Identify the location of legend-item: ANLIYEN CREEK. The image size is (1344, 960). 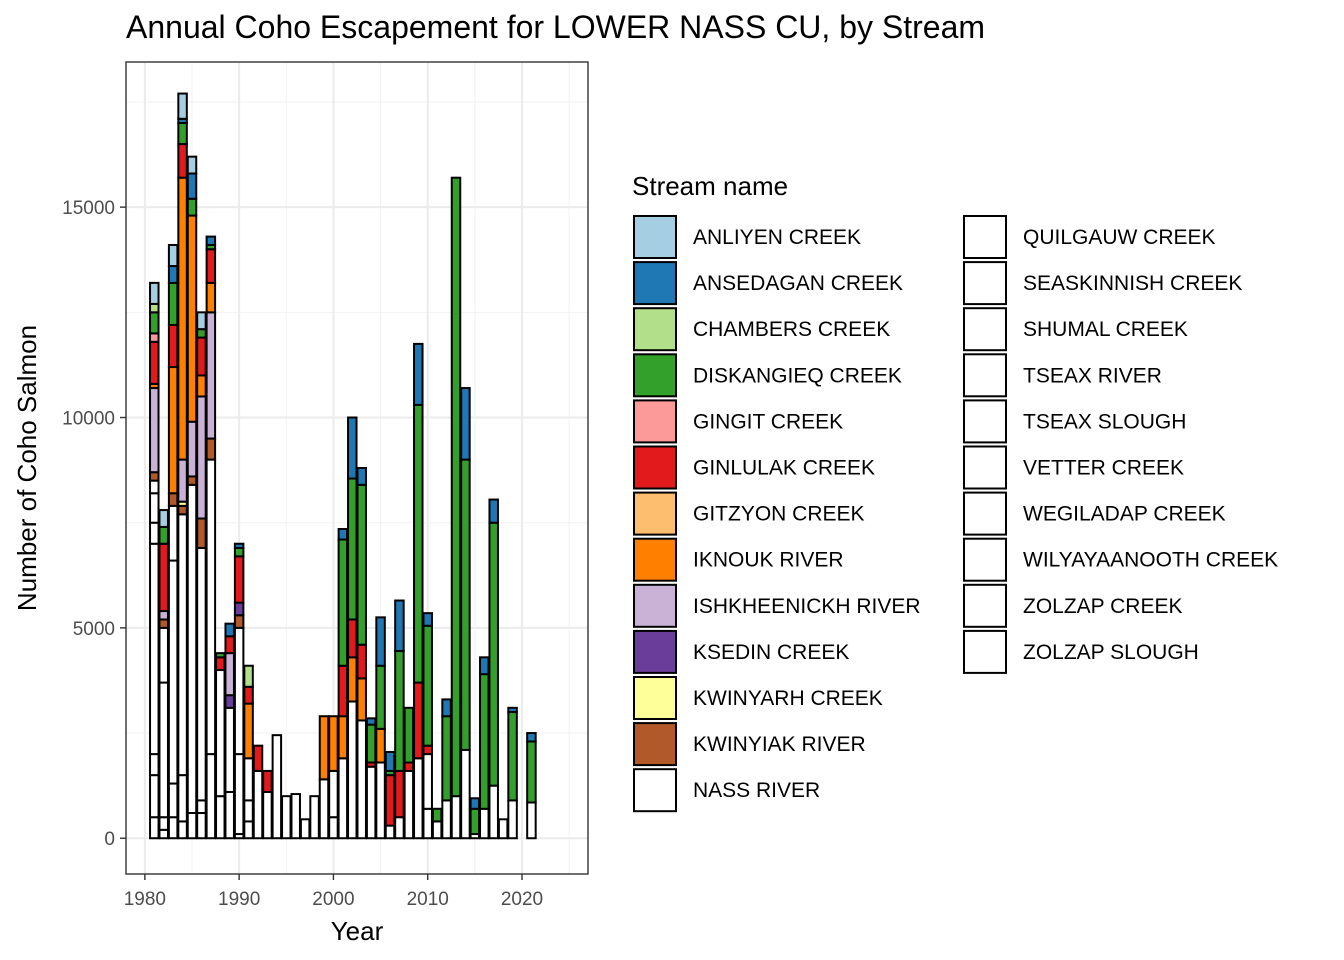
(747, 237).